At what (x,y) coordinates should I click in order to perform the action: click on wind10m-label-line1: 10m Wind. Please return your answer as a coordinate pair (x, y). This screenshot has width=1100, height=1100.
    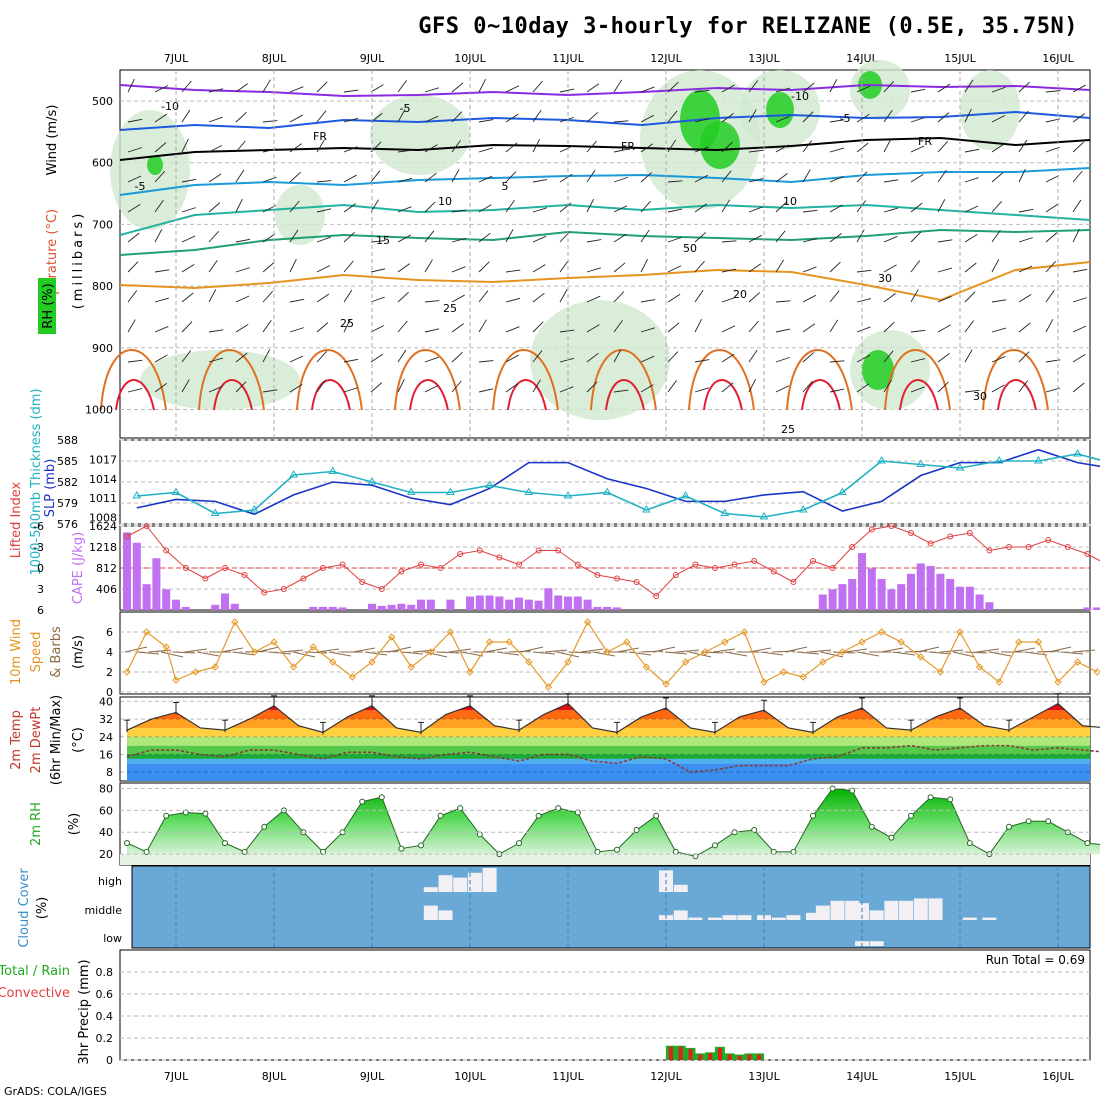
    Looking at the image, I should click on (16, 652).